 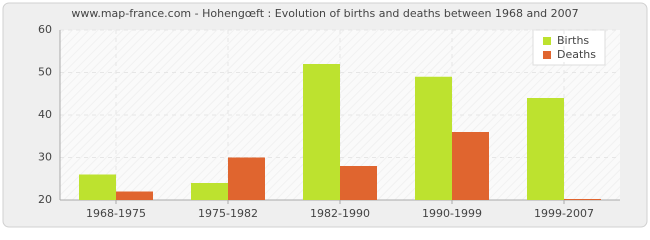 What do you see at coordinates (340, 213) in the screenshot?
I see `x-tick-label: 1982-1990` at bounding box center [340, 213].